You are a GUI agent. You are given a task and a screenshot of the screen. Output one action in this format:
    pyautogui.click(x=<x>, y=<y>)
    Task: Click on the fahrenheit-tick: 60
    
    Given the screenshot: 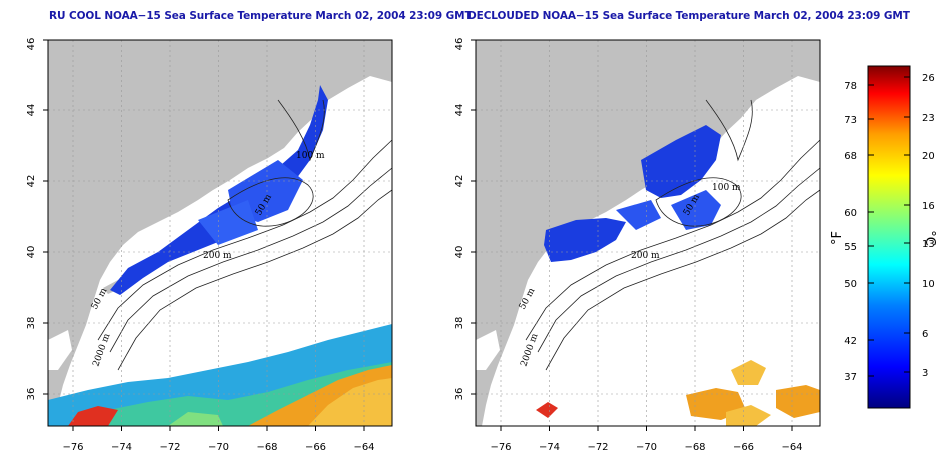 What is the action you would take?
    pyautogui.click(x=850, y=213)
    